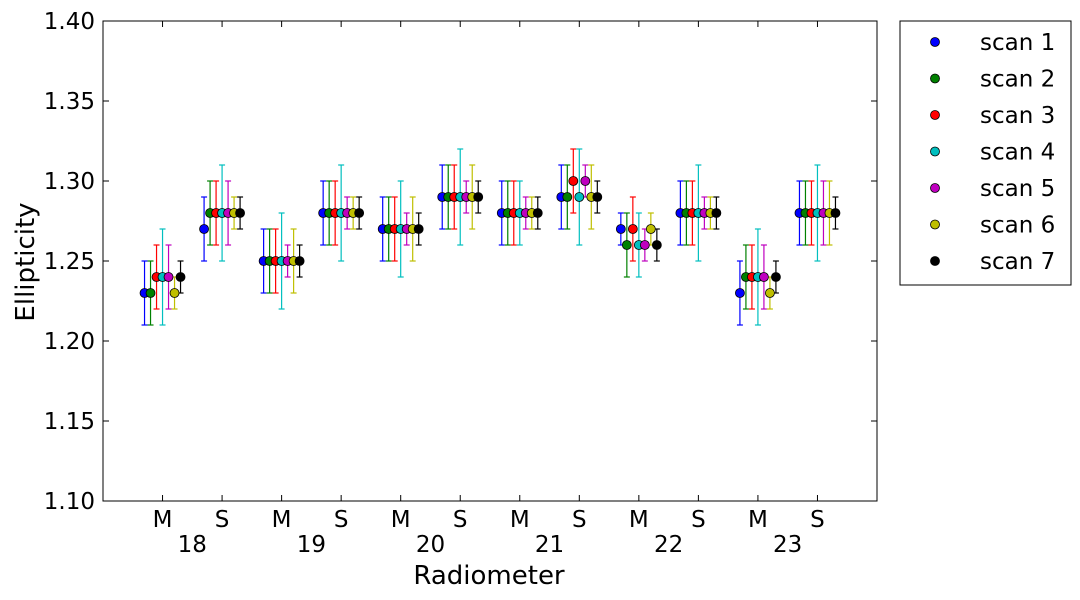 Image resolution: width=1080 pixels, height=600 pixels. What do you see at coordinates (1017, 189) in the screenshot?
I see `legend-label: scan 5` at bounding box center [1017, 189].